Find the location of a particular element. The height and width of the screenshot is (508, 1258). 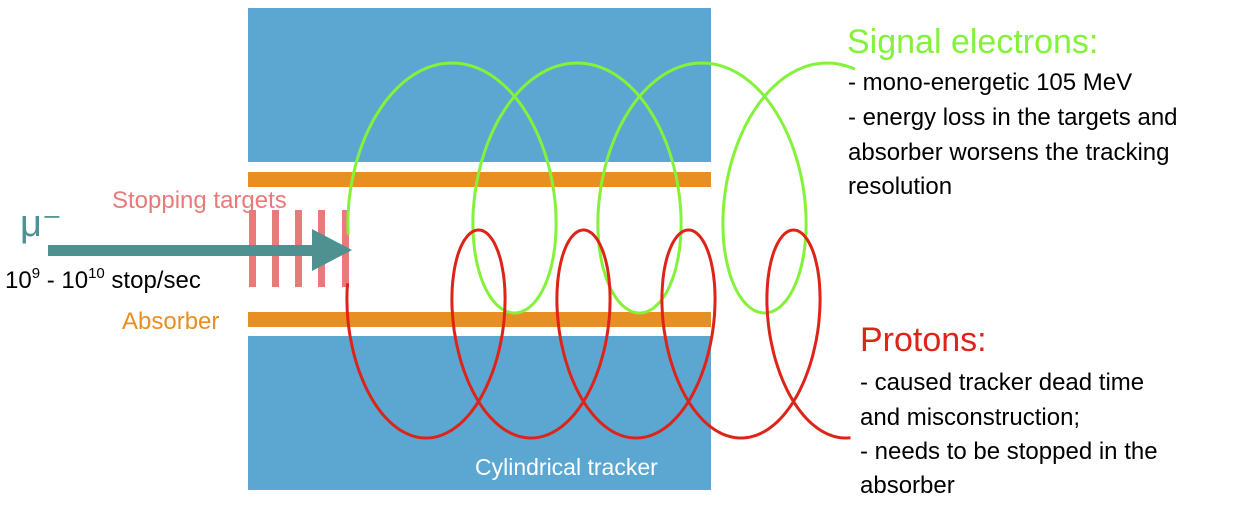

note-line: - needs to be stopped in the is located at coordinates (1009, 451).